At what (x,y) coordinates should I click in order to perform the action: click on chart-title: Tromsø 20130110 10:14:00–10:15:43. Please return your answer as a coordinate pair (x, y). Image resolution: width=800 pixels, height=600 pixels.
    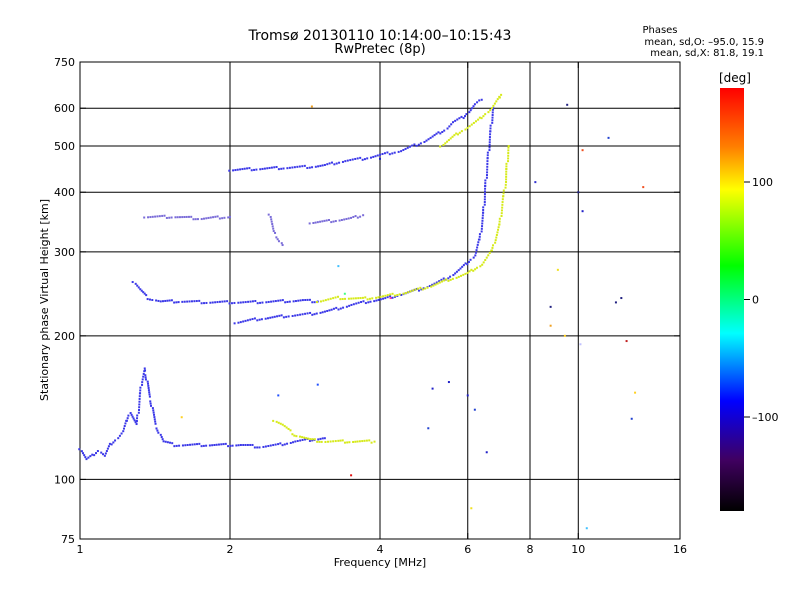
    Looking at the image, I should click on (380, 36).